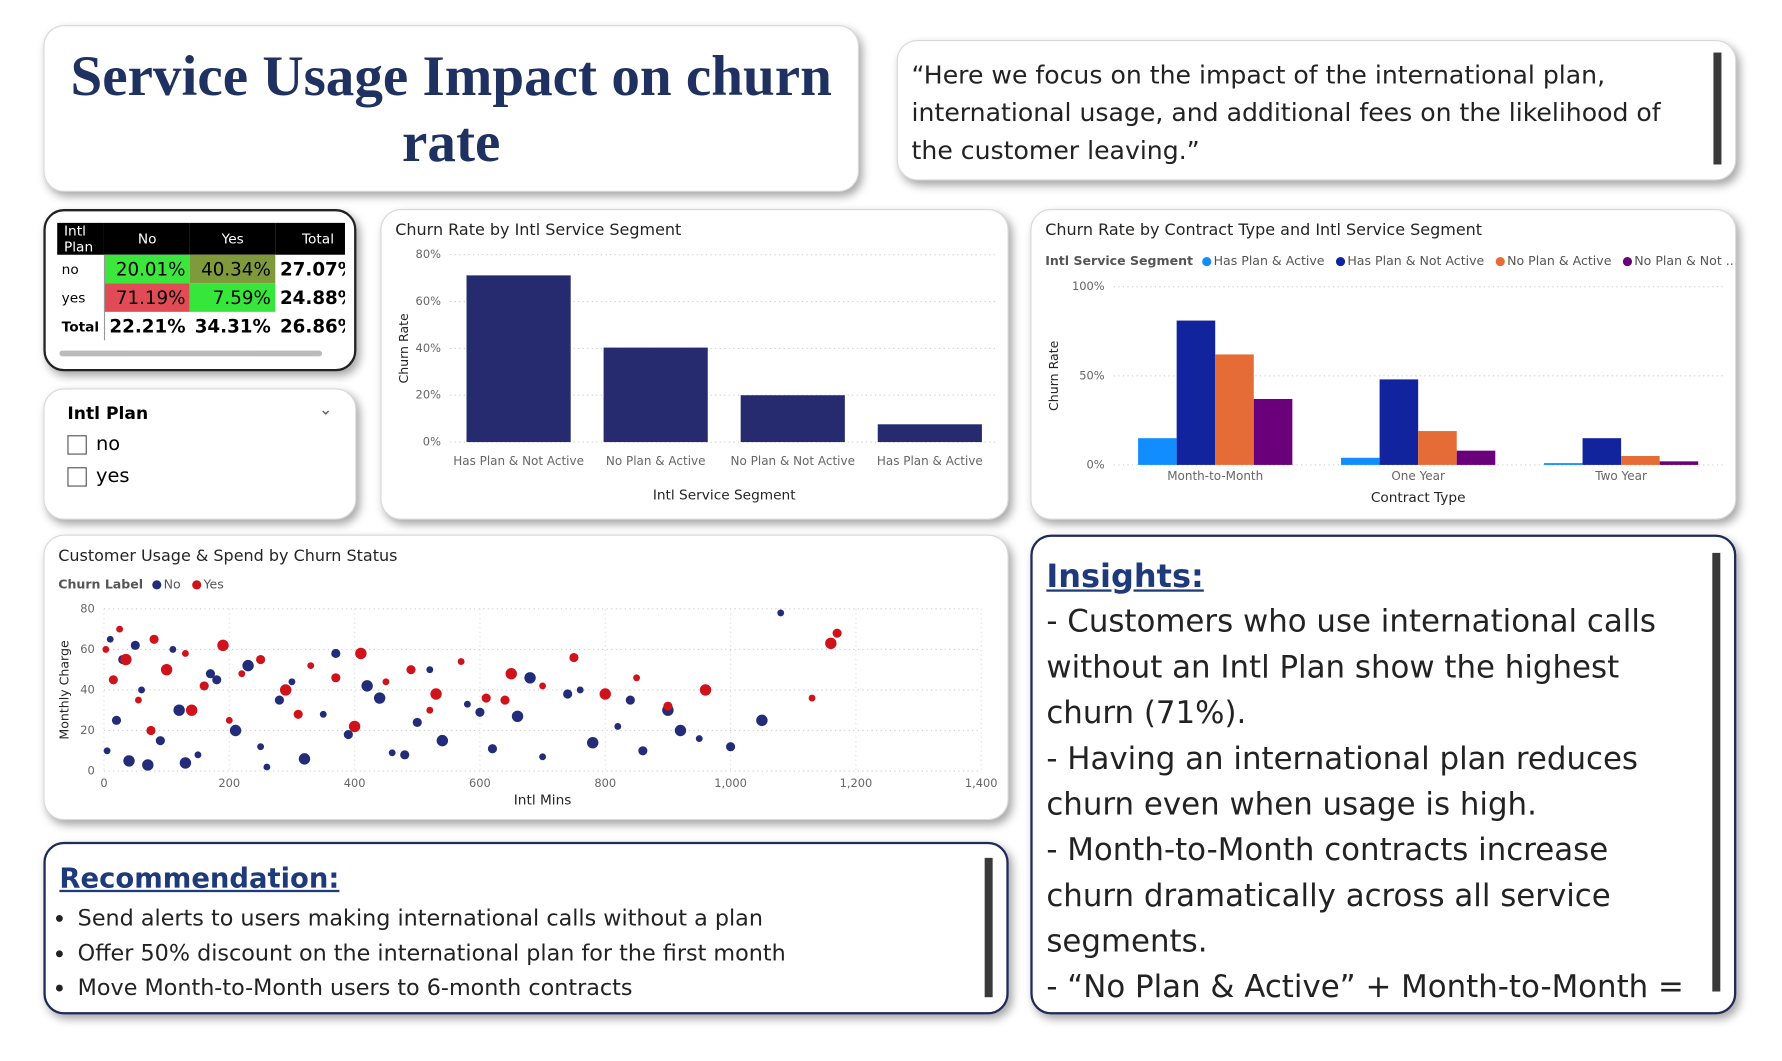 The width and height of the screenshot is (1782, 1061). What do you see at coordinates (201, 238) in the screenshot?
I see `matrix-header: Intl Plan No Yes Total` at bounding box center [201, 238].